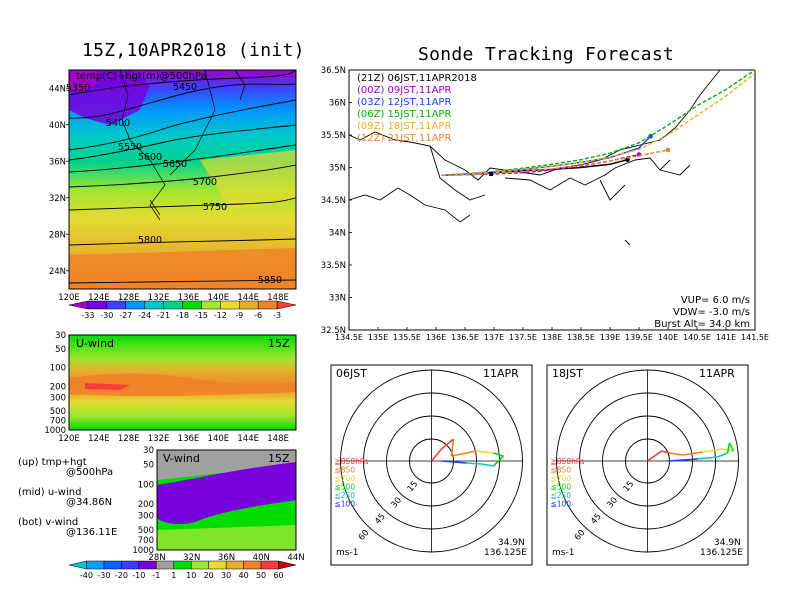 The width and height of the screenshot is (792, 612). Describe the element at coordinates (337, 299) in the screenshot. I see `track-lat-tick: 33N` at that location.